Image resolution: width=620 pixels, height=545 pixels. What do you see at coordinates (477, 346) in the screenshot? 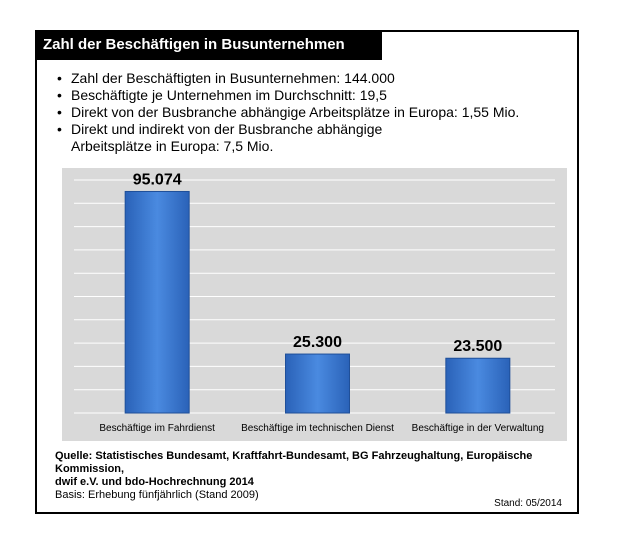
I see `data-label: 23.500` at bounding box center [477, 346].